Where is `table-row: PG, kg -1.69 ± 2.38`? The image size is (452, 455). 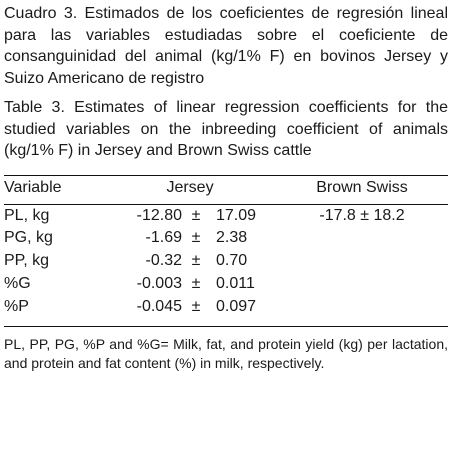
table-row: PG, kg -1.69 ± 2.38 is located at coordinates (226, 238).